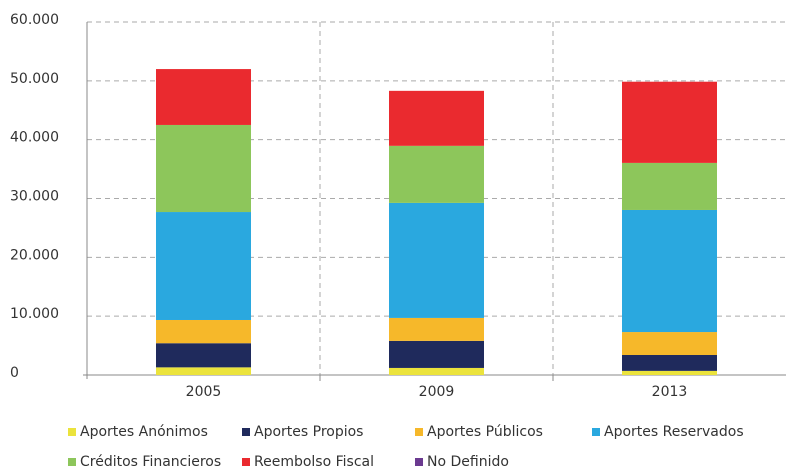  I want to click on y-tick-label: 50.000, so click(34, 79).